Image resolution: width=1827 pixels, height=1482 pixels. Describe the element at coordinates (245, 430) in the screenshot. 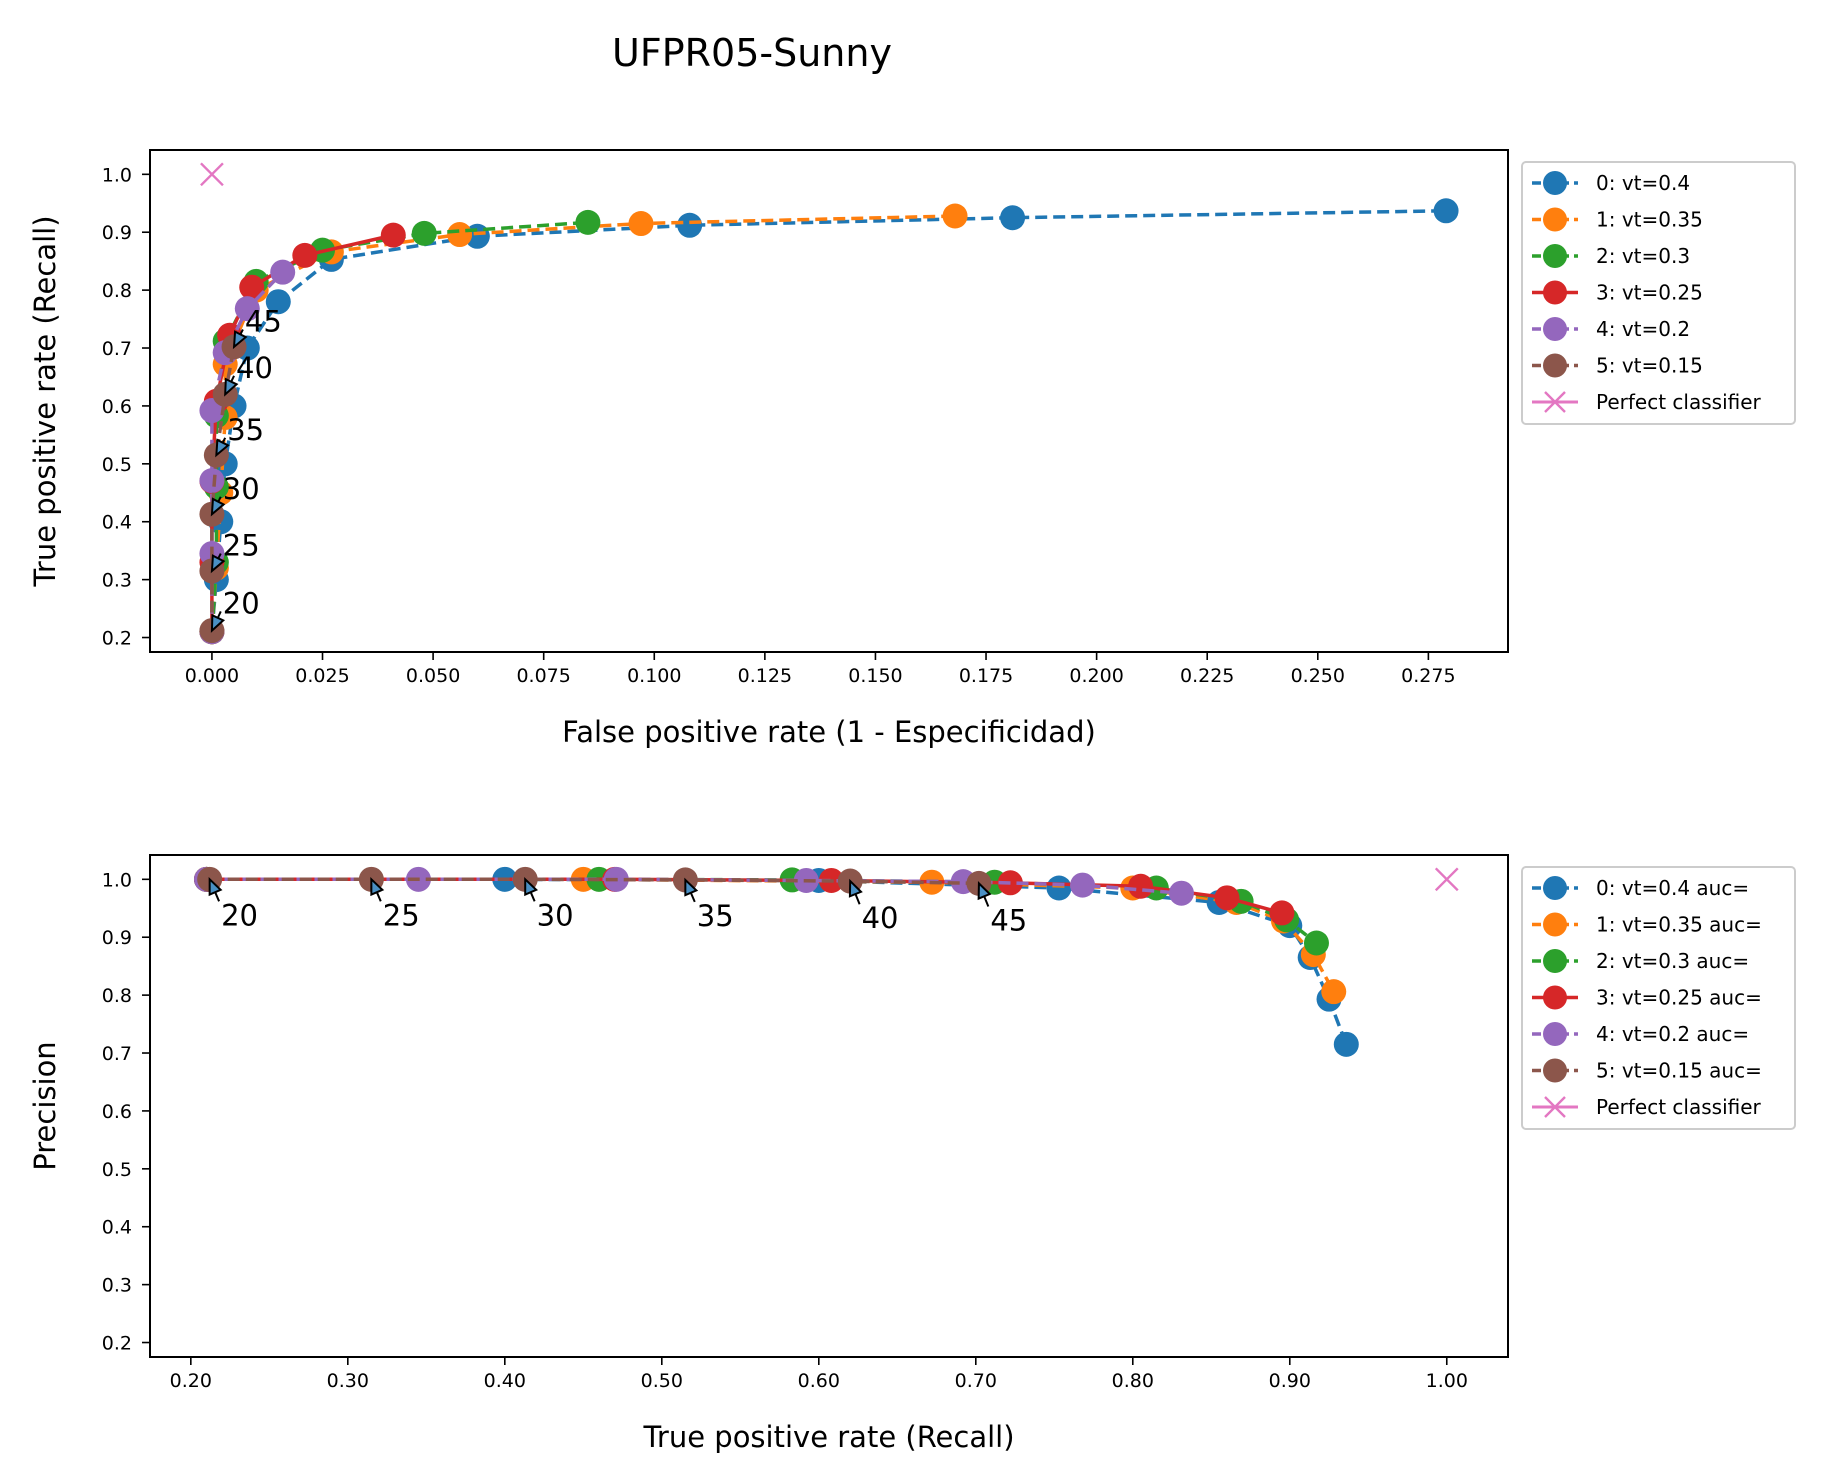

I see `annotation-label: 35` at that location.